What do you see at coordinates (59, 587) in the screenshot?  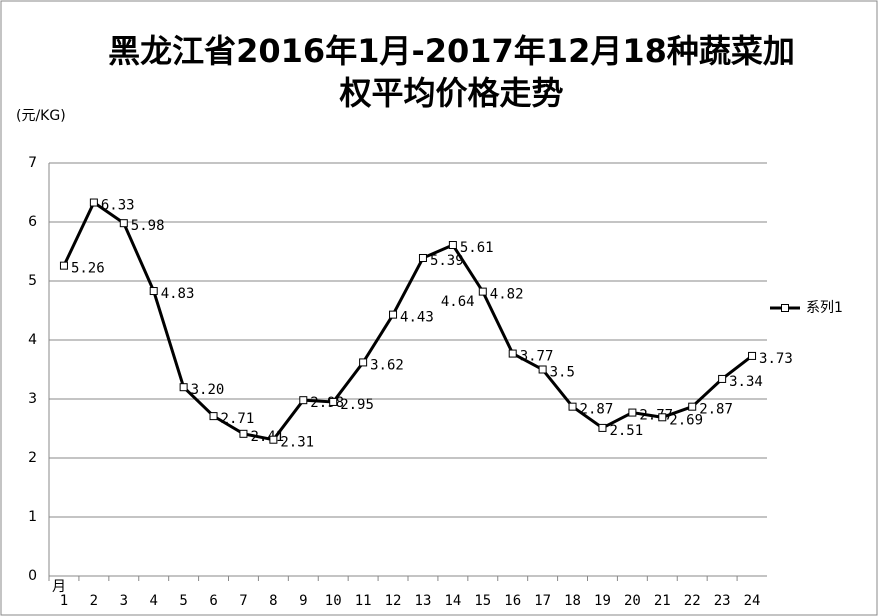 I see `x-axis-label: 月` at bounding box center [59, 587].